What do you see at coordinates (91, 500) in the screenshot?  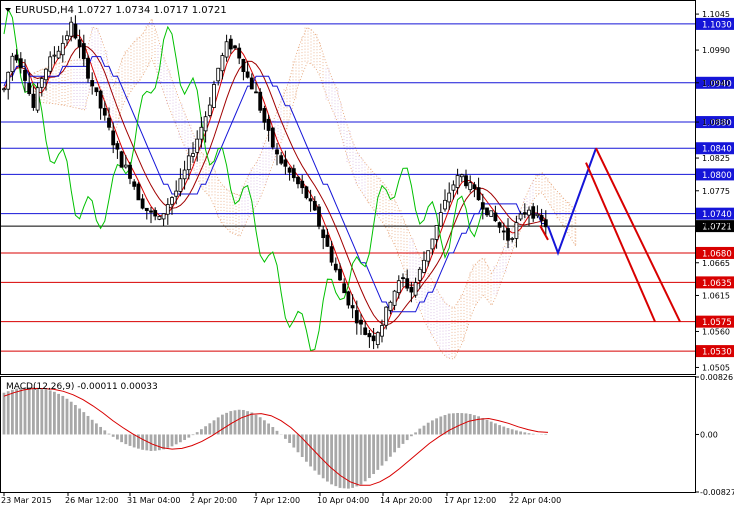 I see `time-tick-label: 26 Mar 12:00` at bounding box center [91, 500].